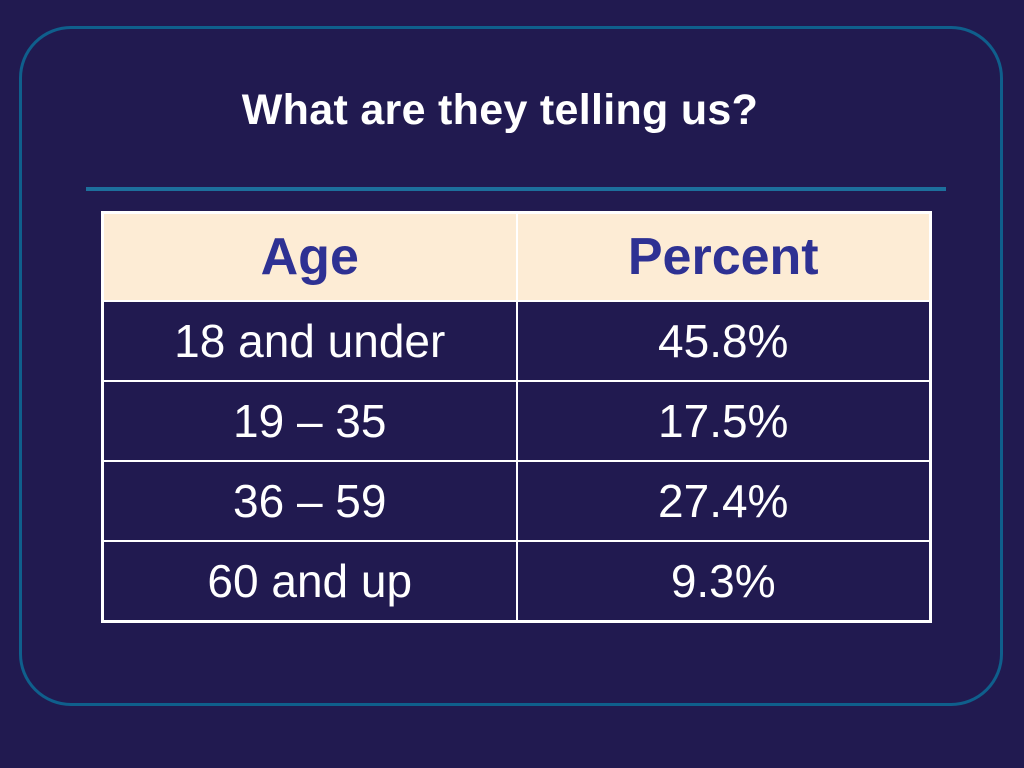 The height and width of the screenshot is (768, 1024). I want to click on table-header-row: Age Percent, so click(516, 256).